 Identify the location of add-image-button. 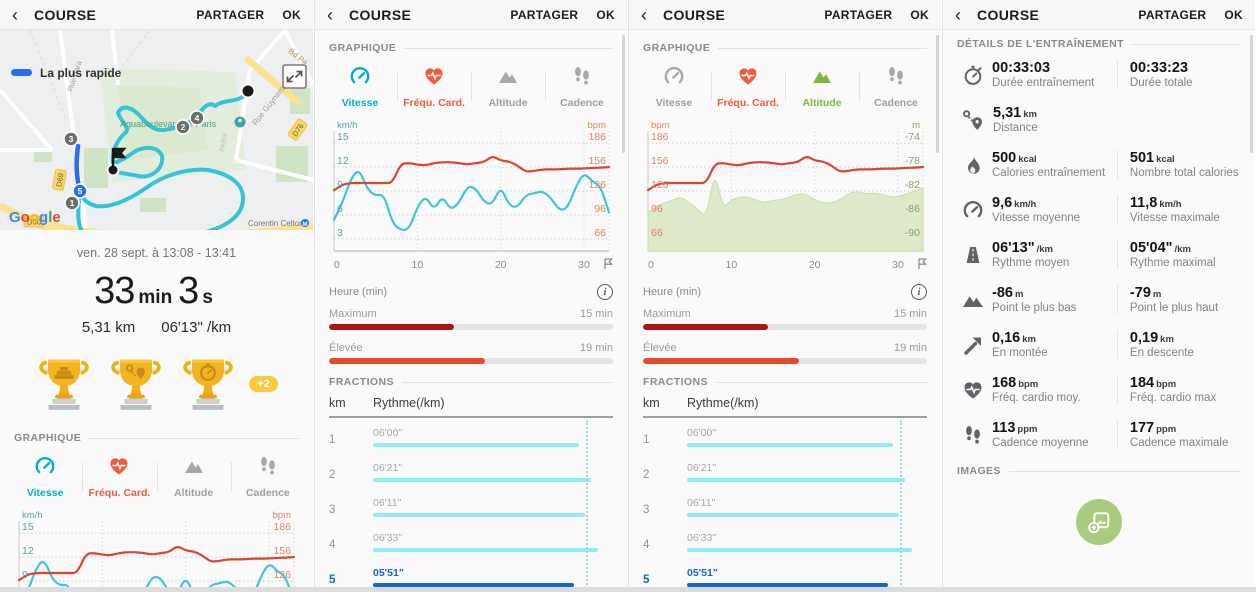
(1099, 522).